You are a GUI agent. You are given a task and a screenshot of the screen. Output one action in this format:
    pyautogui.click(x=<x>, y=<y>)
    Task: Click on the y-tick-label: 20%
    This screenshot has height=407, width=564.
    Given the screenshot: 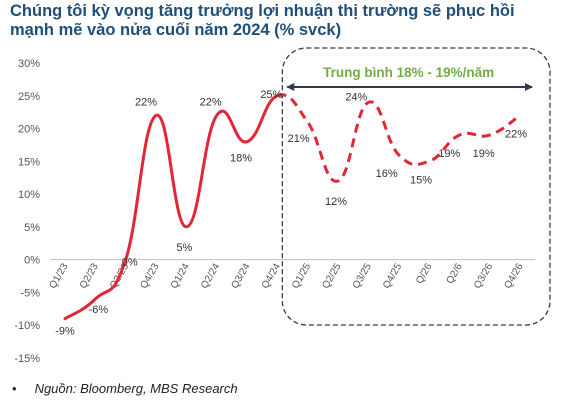 What is the action you would take?
    pyautogui.click(x=29, y=130)
    